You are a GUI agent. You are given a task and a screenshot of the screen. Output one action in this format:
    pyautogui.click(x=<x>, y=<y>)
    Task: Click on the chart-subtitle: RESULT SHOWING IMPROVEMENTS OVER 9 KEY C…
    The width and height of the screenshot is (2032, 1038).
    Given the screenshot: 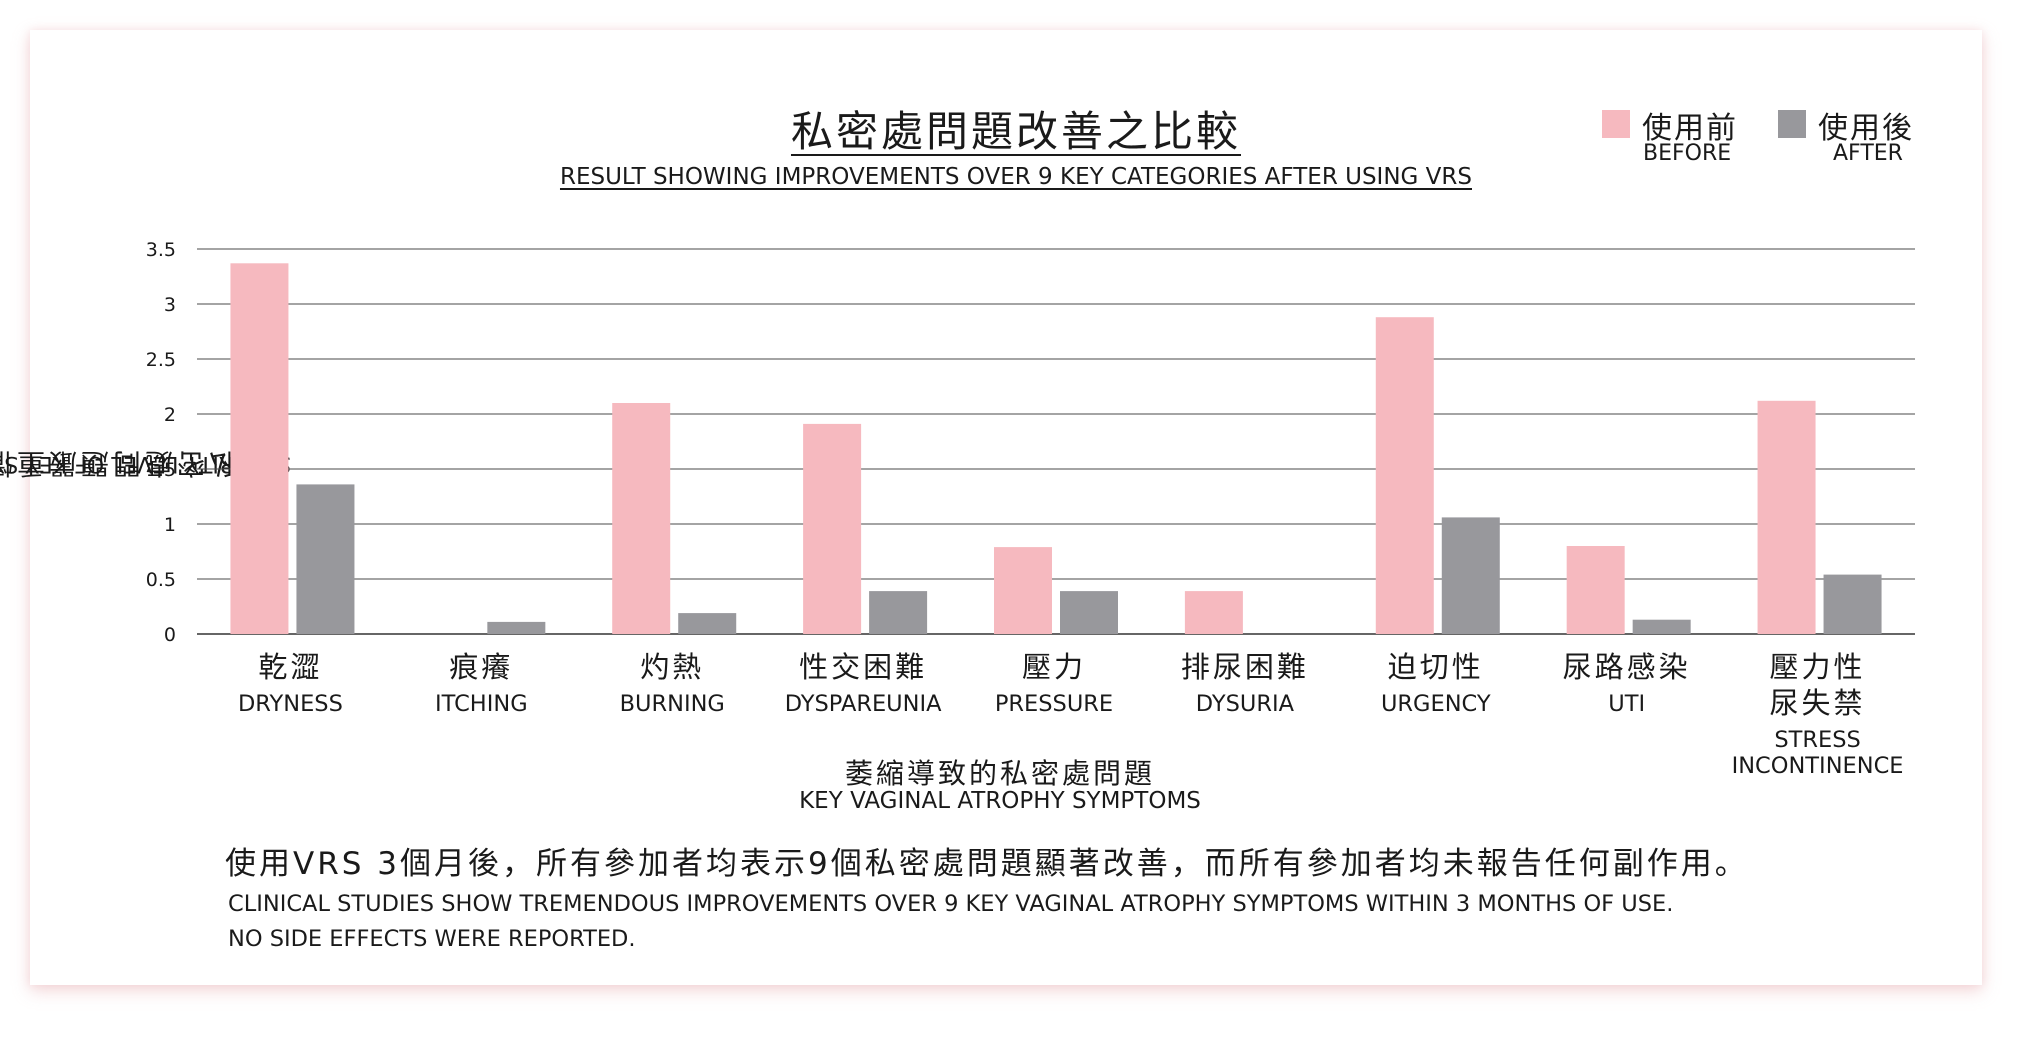 What is the action you would take?
    pyautogui.click(x=1015, y=177)
    